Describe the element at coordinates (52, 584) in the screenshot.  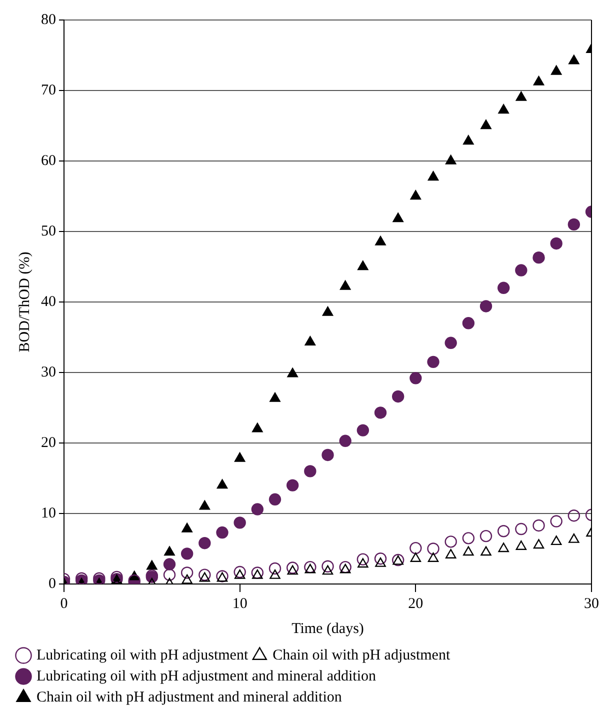
I see `y-tick-label: 0` at that location.